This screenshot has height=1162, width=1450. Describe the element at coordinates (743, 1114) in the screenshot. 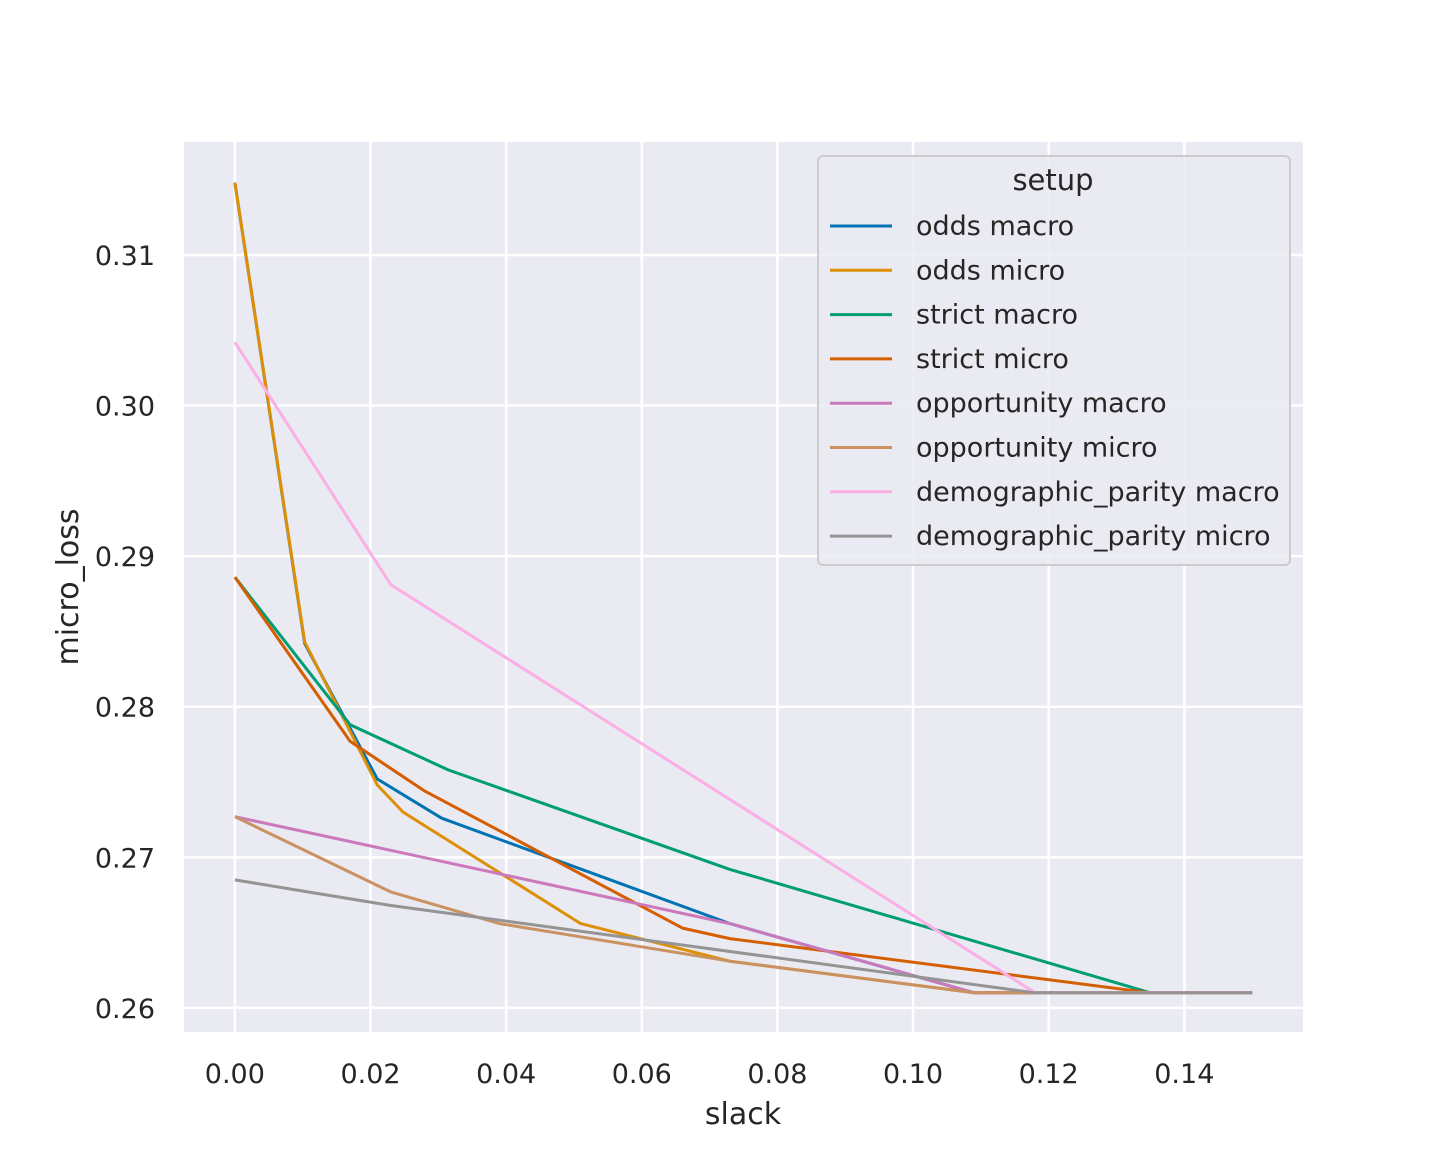

I see `x-axis-label: slack` at that location.